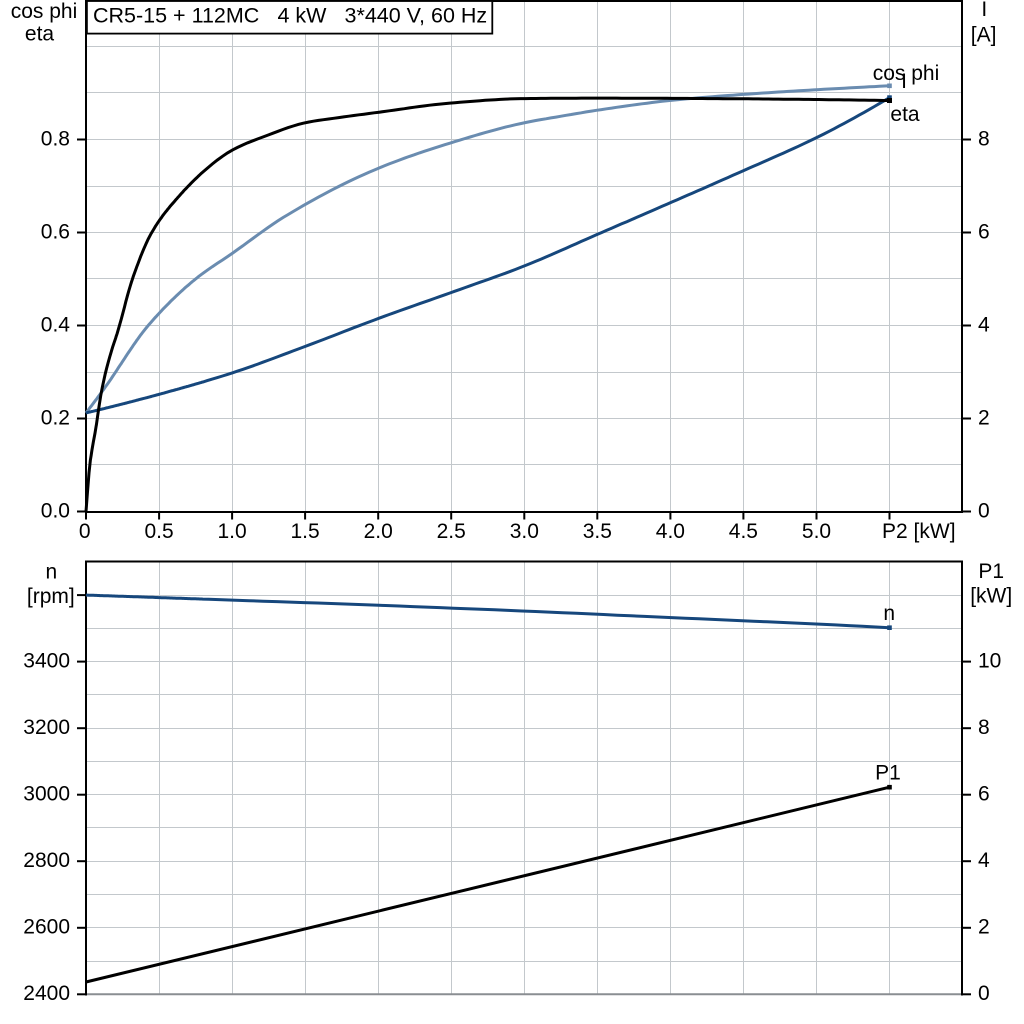  Describe the element at coordinates (56, 325) in the screenshot. I see `svg-text: 0.4` at that location.